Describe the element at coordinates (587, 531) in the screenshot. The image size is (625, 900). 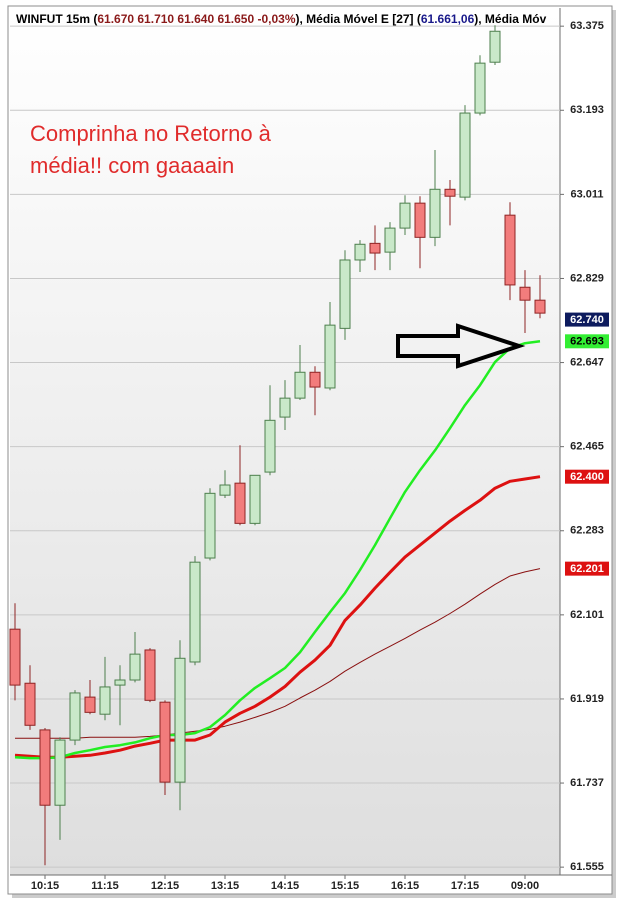
I see `y-tick-label: 62.283` at that location.